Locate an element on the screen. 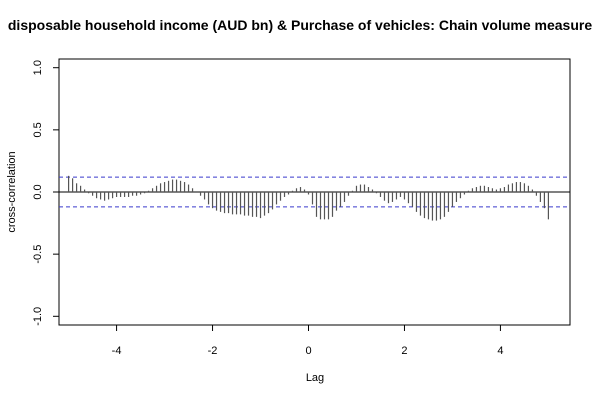  x-axis-label: Lag is located at coordinates (315, 378).